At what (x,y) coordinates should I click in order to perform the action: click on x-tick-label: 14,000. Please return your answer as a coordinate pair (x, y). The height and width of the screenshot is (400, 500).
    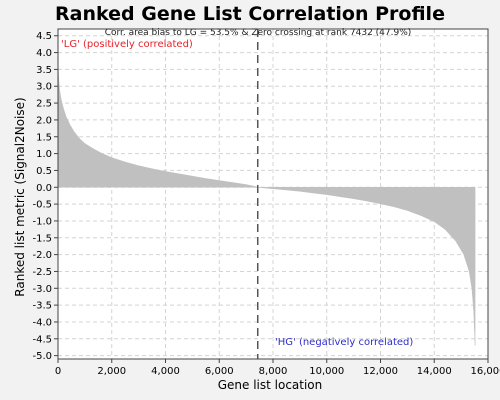
    Looking at the image, I should click on (434, 371).